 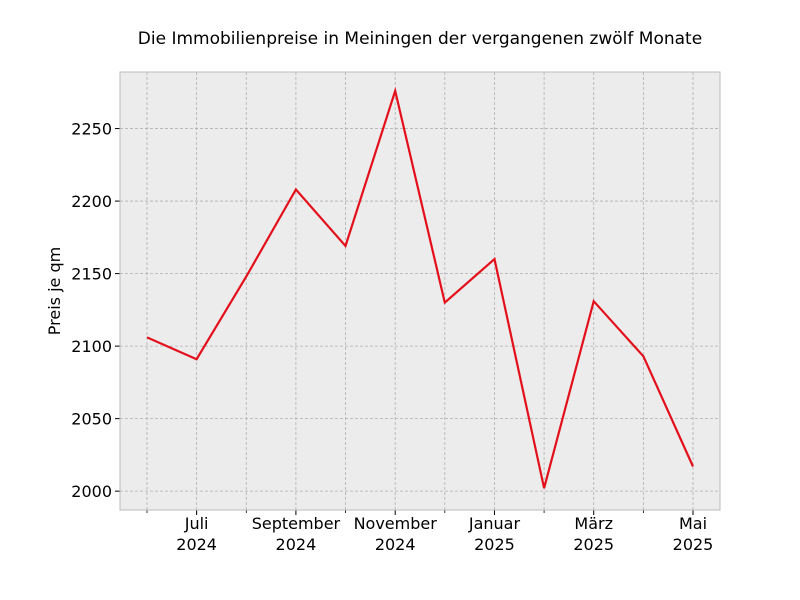 What do you see at coordinates (494, 523) in the screenshot?
I see `x-tick-label: Januar` at bounding box center [494, 523].